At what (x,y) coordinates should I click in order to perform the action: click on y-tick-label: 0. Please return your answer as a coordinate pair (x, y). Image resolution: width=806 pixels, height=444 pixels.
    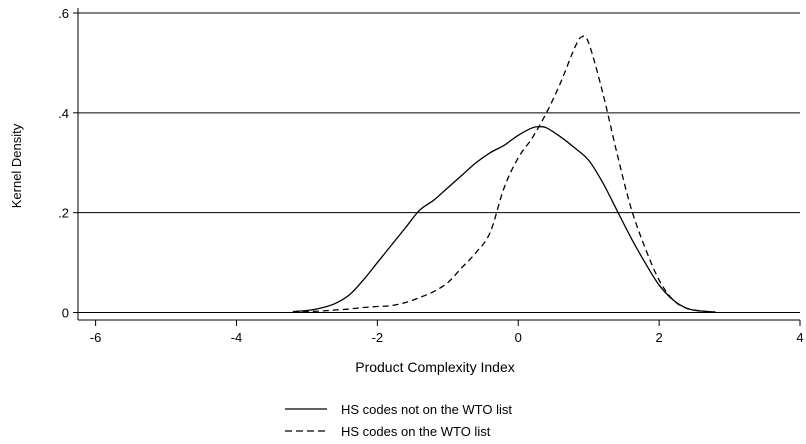
    Looking at the image, I should click on (65, 313).